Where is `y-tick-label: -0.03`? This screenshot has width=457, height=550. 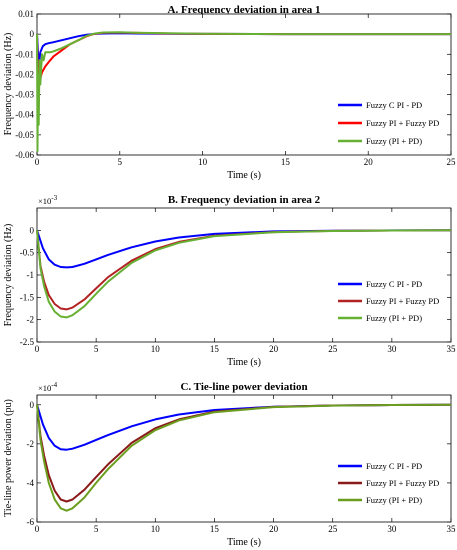 y-tick-label: -0.03 is located at coordinates (24, 95).